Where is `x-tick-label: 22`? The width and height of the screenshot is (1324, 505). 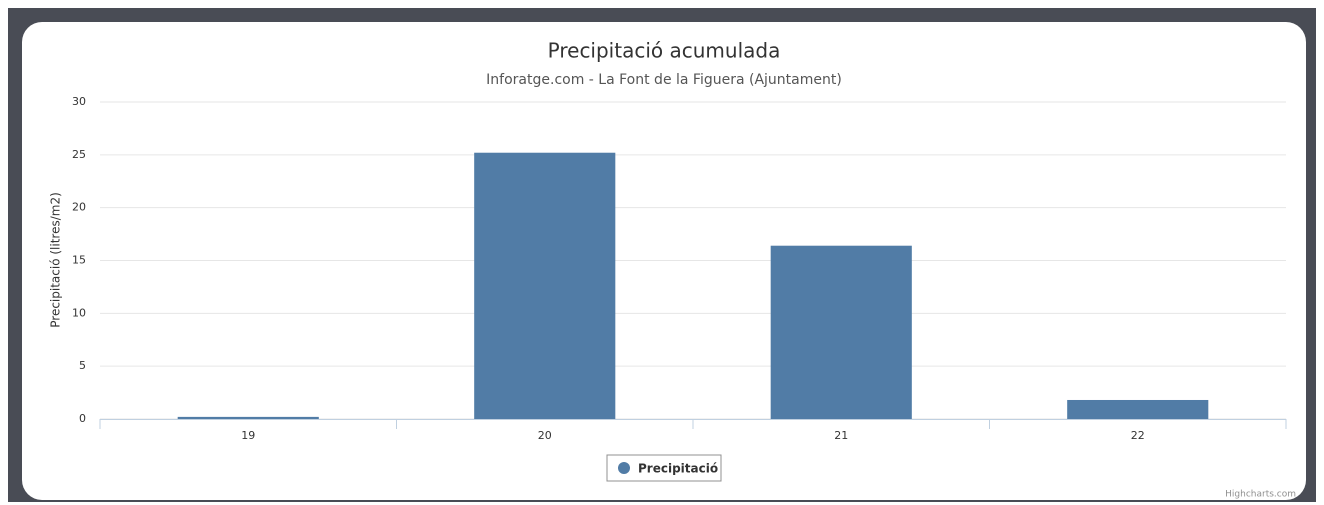
x-tick-label: 22 is located at coordinates (1138, 435).